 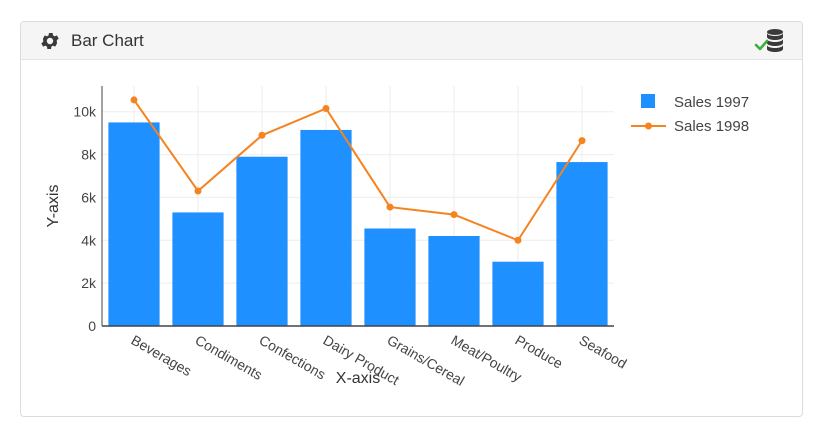 I want to click on y-tick-label: 2k, so click(x=89, y=283).